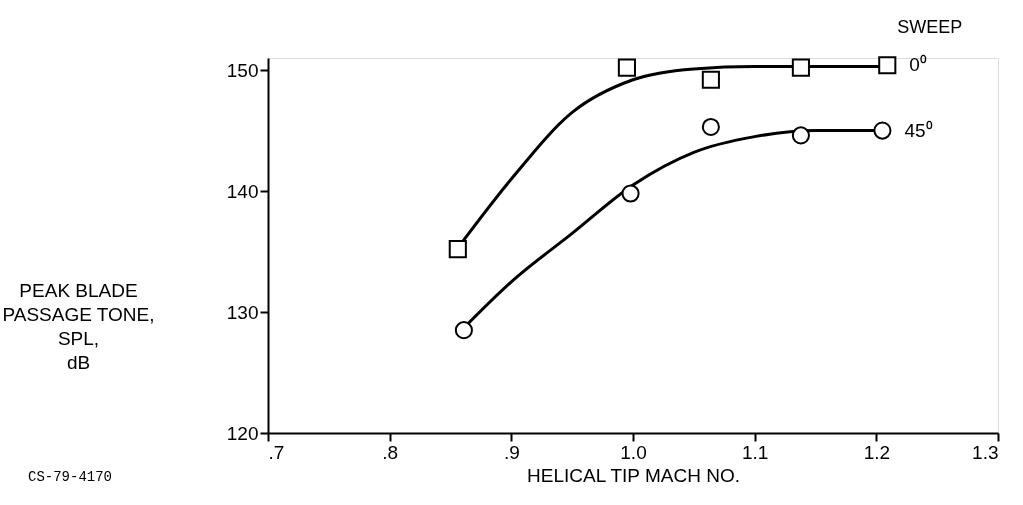  What do you see at coordinates (511, 452) in the screenshot?
I see `x-tick-label: .9` at bounding box center [511, 452].